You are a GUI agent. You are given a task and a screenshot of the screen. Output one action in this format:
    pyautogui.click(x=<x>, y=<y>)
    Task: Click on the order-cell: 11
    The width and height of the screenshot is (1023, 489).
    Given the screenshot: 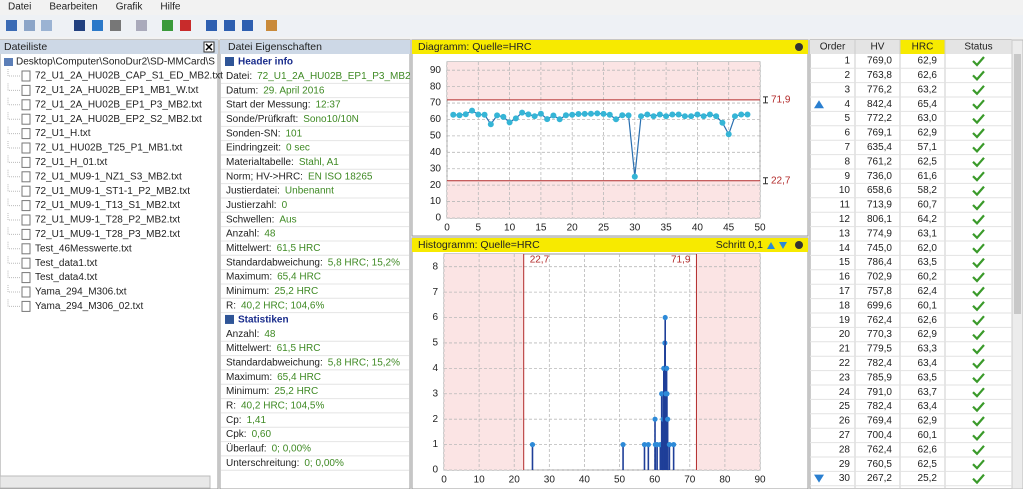 What is the action you would take?
    pyautogui.click(x=845, y=205)
    